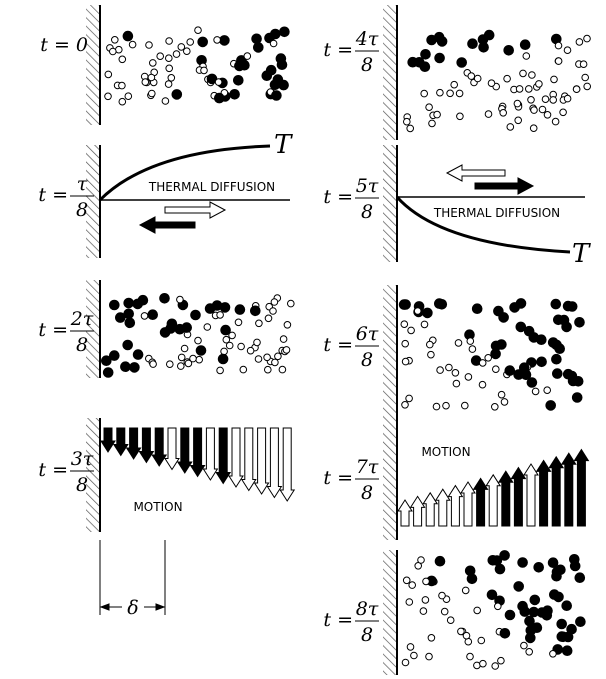 The width and height of the screenshot is (606, 679). Describe the element at coordinates (390, 480) in the screenshot. I see `wall-hatch` at that location.